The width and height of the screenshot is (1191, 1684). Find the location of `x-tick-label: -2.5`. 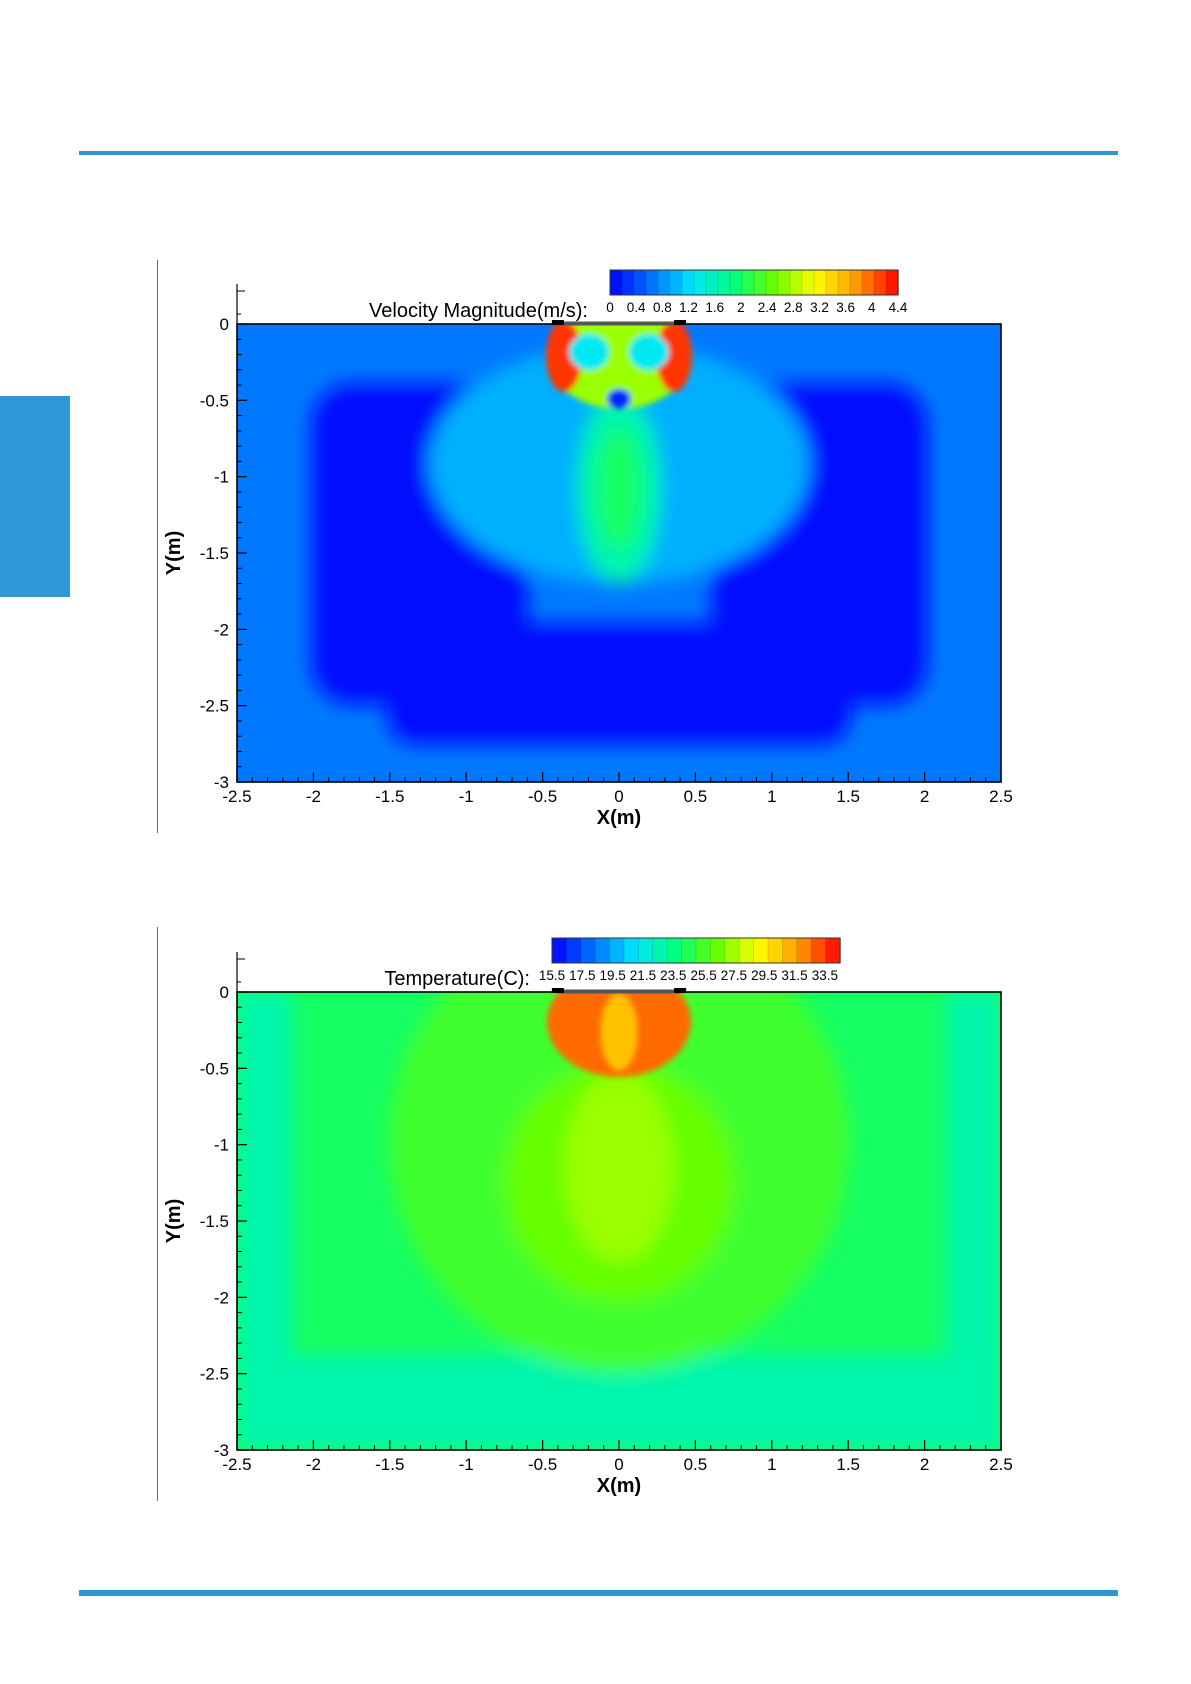

x-tick-label: -2.5 is located at coordinates (236, 1464).